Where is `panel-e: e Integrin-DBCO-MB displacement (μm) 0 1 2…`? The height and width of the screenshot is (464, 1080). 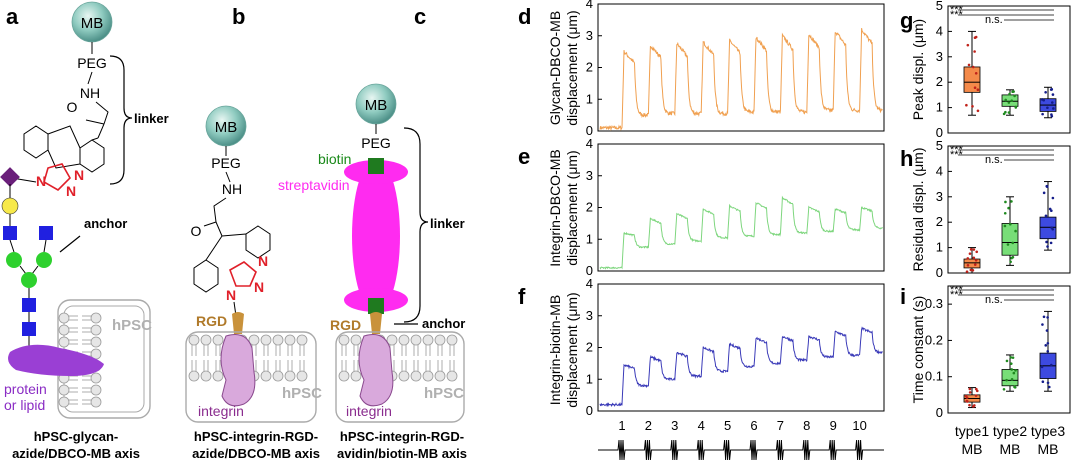
panel-e: e Integrin-DBCO-MB displacement (μm) 0 1 2… is located at coordinates (701, 207).